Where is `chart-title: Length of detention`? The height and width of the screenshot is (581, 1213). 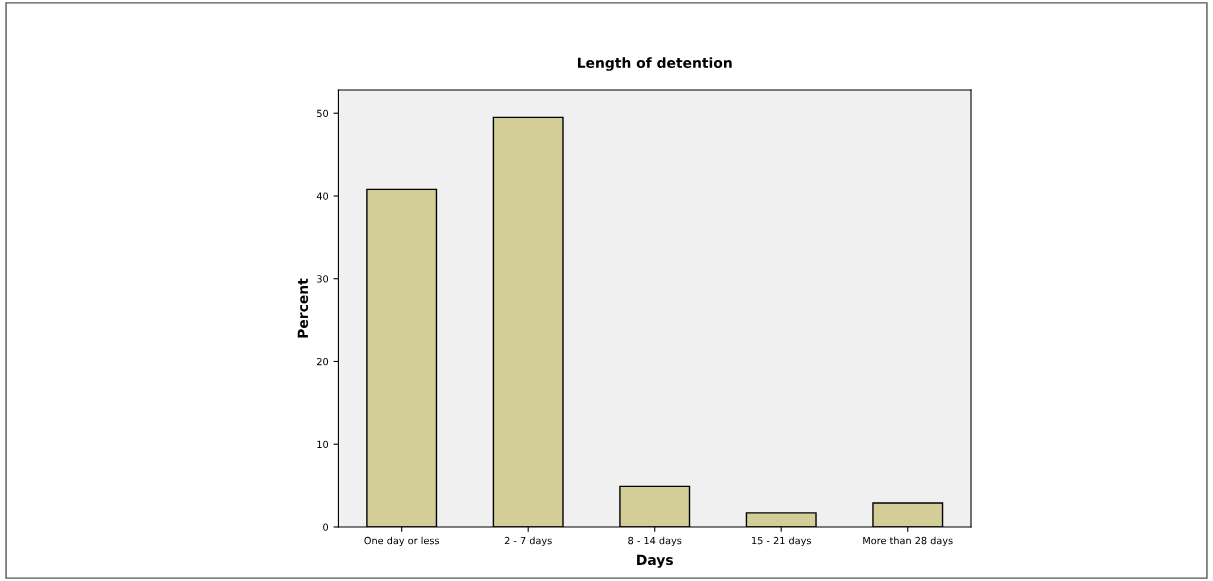
chart-title: Length of detention is located at coordinates (654, 64).